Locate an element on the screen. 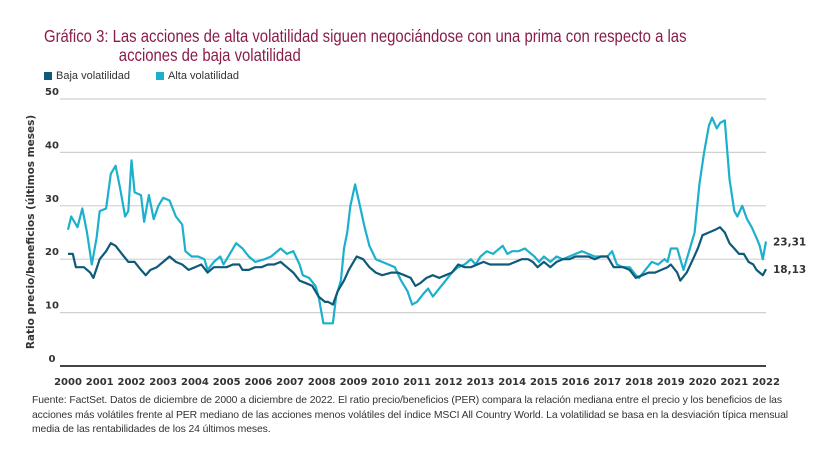  x-tick-label: 2004 is located at coordinates (195, 382).